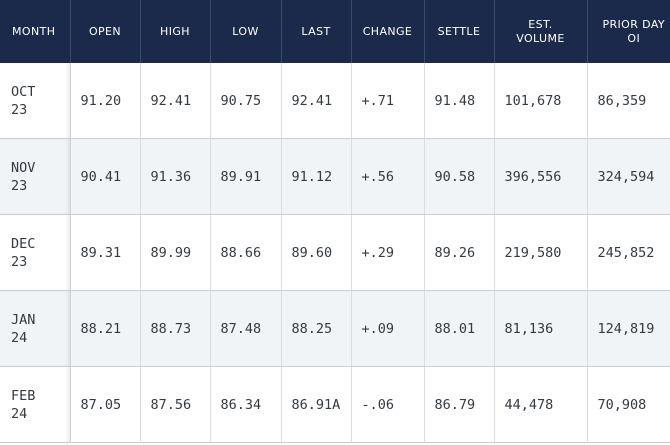 Image resolution: width=670 pixels, height=445 pixels. I want to click on column-header-change: CHANGE, so click(388, 31).